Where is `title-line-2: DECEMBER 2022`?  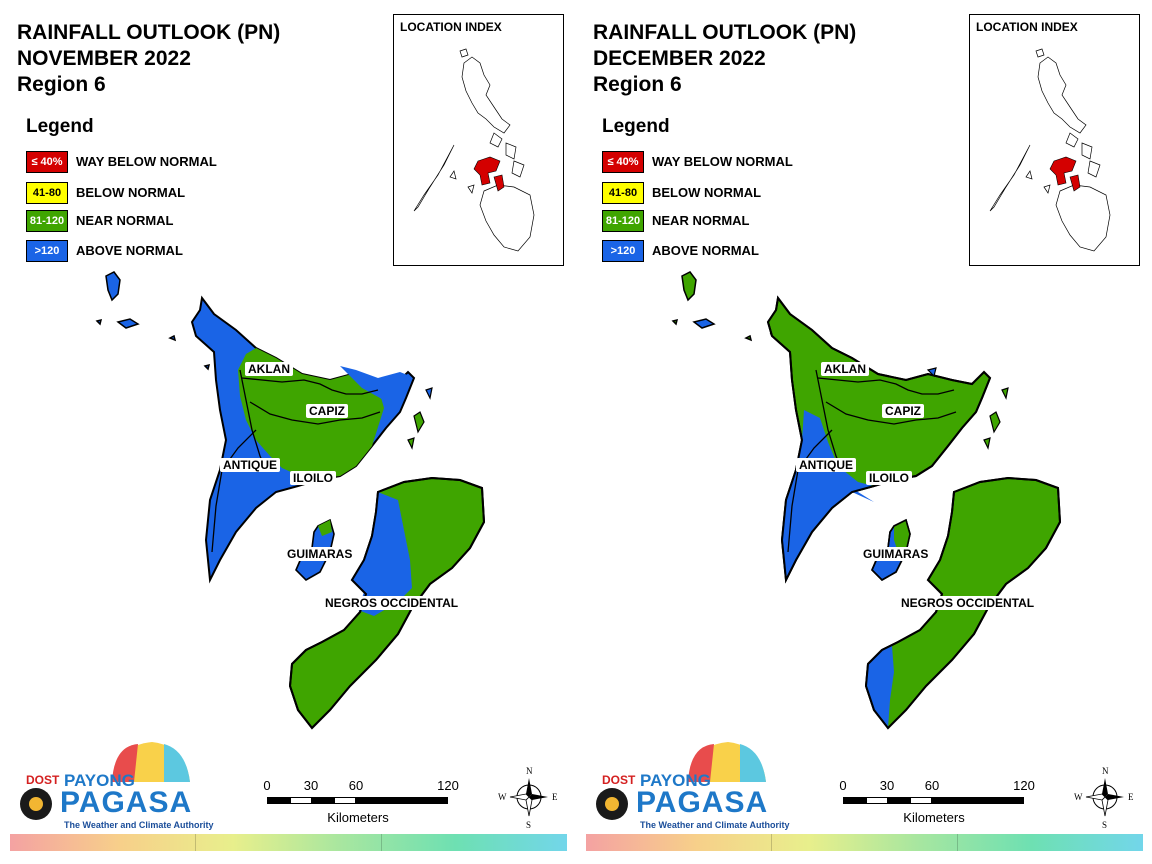 title-line-2: DECEMBER 2022 is located at coordinates (679, 58).